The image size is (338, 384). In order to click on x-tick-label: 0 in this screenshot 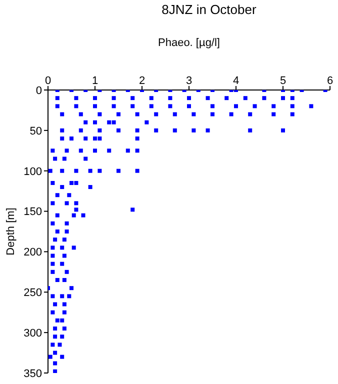, I will do `click(48, 81)`.